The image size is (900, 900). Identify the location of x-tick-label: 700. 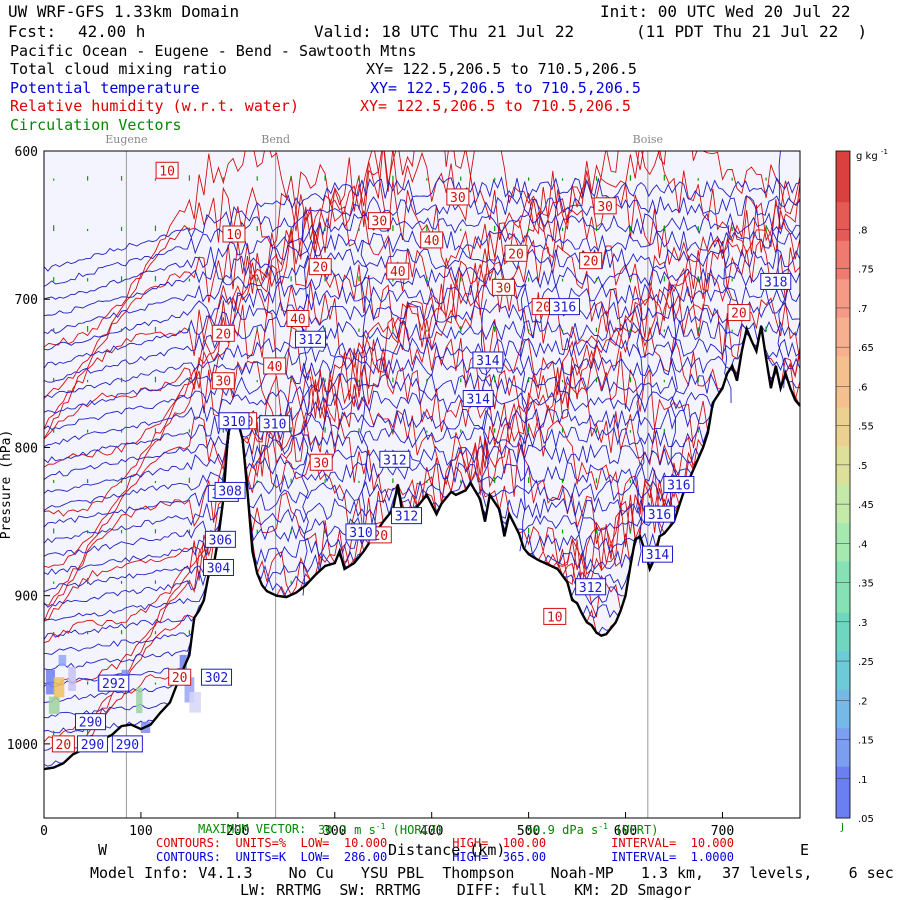
(722, 831).